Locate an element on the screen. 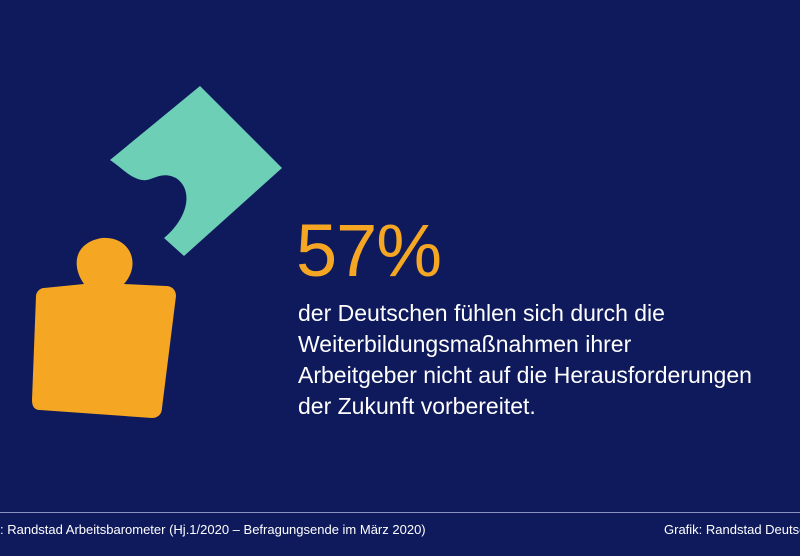 The height and width of the screenshot is (556, 800). footer-credit: Grafik: Randstad Deutschland is located at coordinates (732, 529).